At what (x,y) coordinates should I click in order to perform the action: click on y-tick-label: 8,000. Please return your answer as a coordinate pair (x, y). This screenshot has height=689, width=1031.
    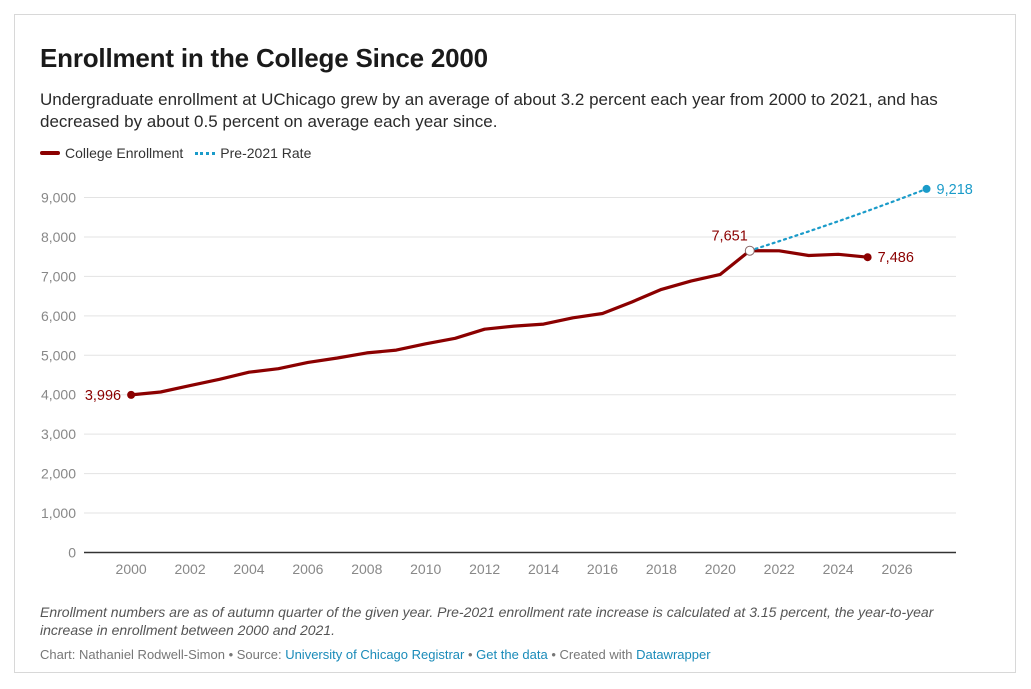
    Looking at the image, I should click on (58, 237).